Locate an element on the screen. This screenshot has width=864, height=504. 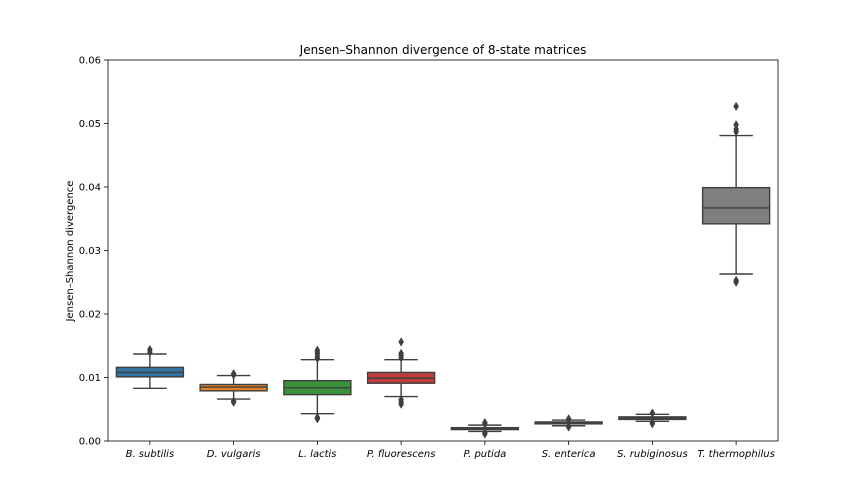
x-tick-label: L. lactis is located at coordinates (317, 454).